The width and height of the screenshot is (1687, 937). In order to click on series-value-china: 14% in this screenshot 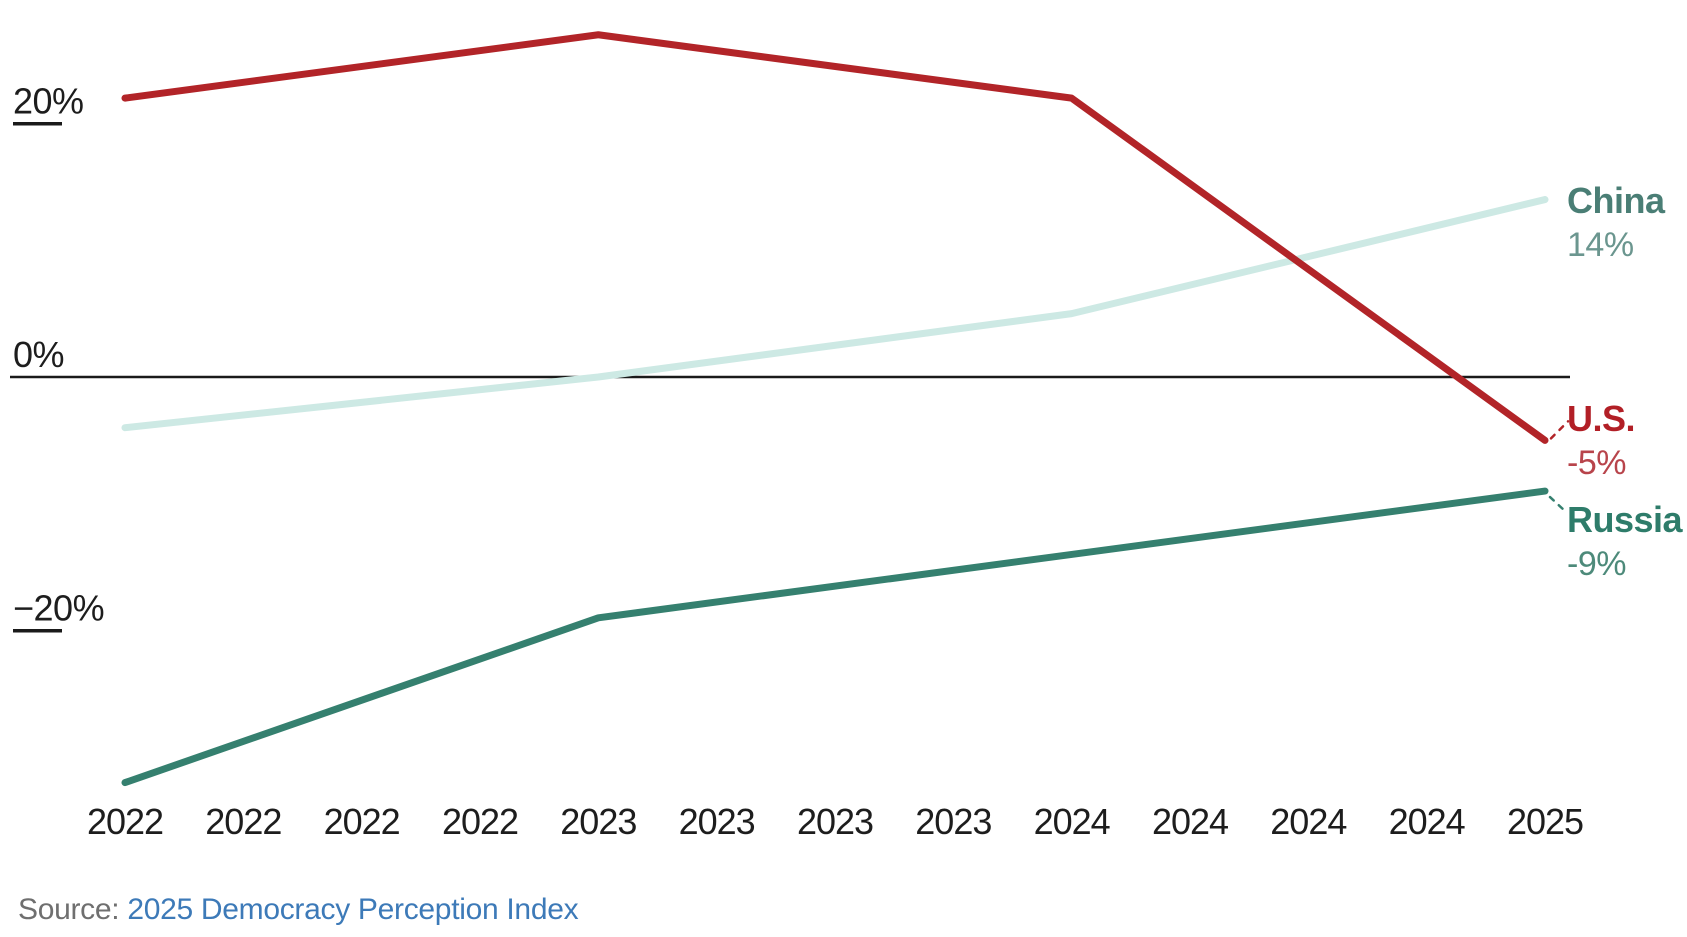, I will do `click(1600, 245)`.